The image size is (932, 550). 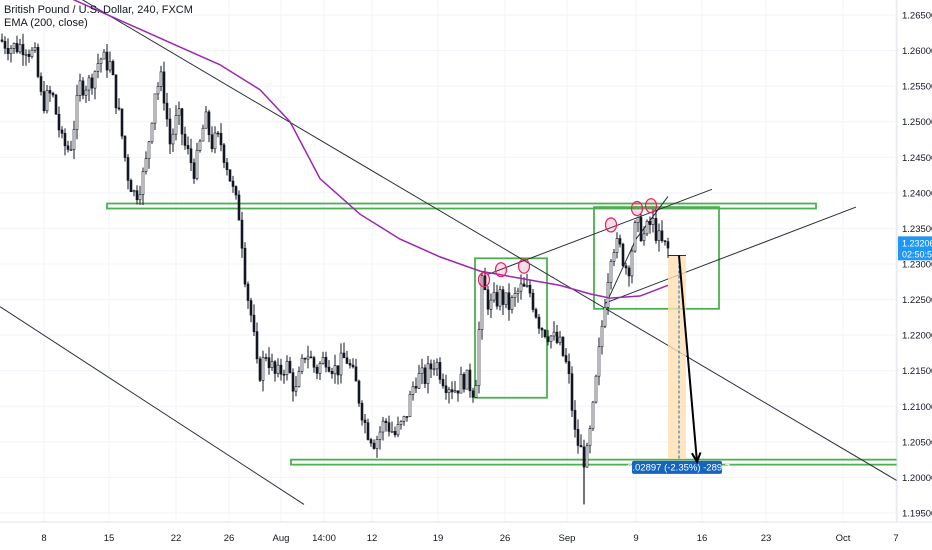 I want to click on swing-markers, so click(x=567, y=243).